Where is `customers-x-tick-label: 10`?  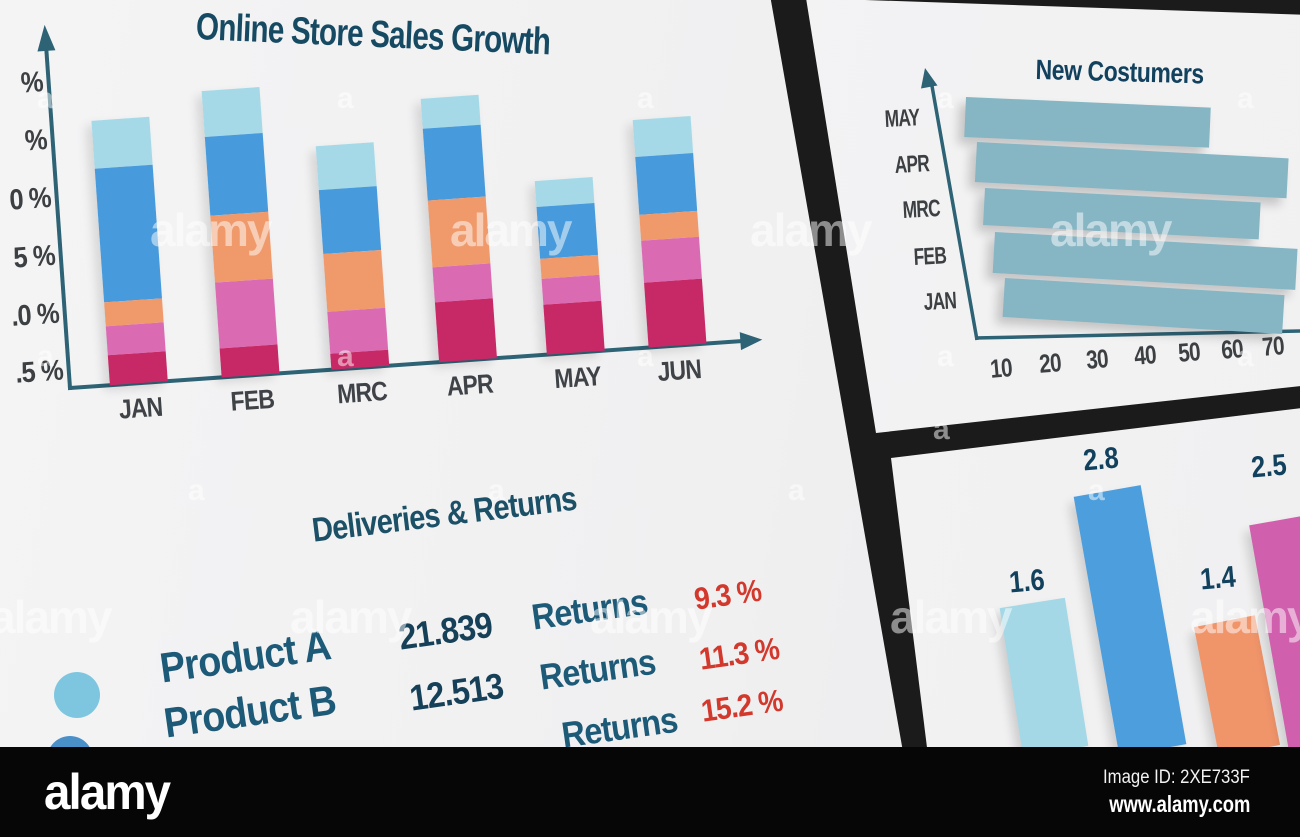
customers-x-tick-label: 10 is located at coordinates (1000, 368).